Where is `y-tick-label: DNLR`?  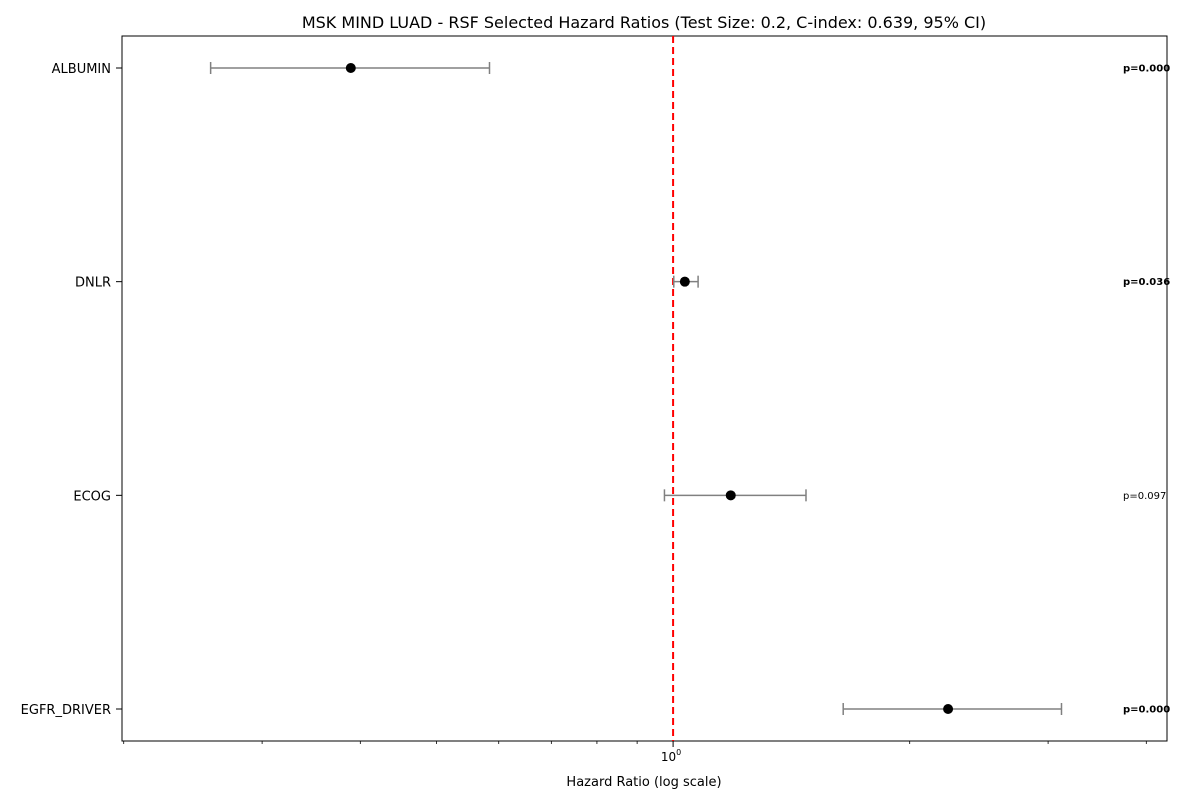
y-tick-label: DNLR is located at coordinates (93, 283).